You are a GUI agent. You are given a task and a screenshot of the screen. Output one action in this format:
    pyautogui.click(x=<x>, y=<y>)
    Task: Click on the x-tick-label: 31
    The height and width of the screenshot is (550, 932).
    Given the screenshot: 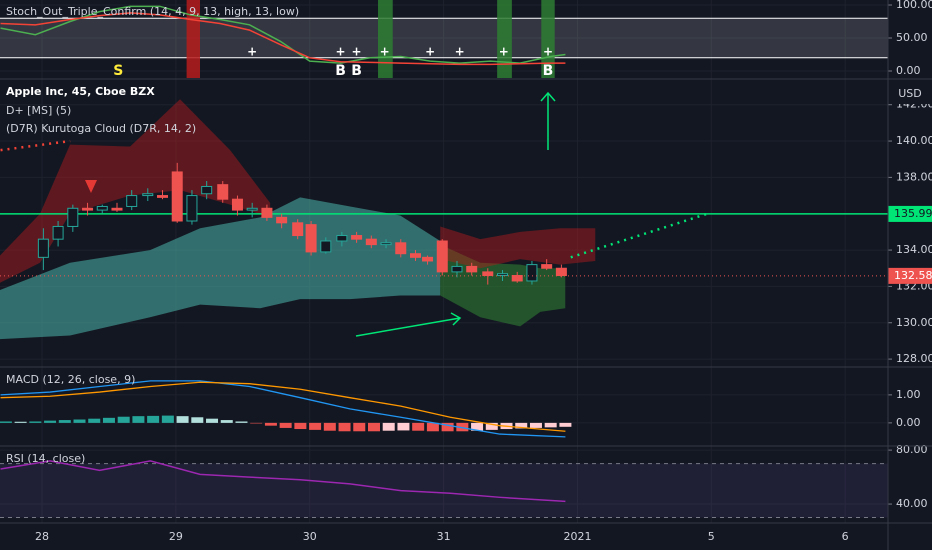 What is the action you would take?
    pyautogui.click(x=444, y=536)
    